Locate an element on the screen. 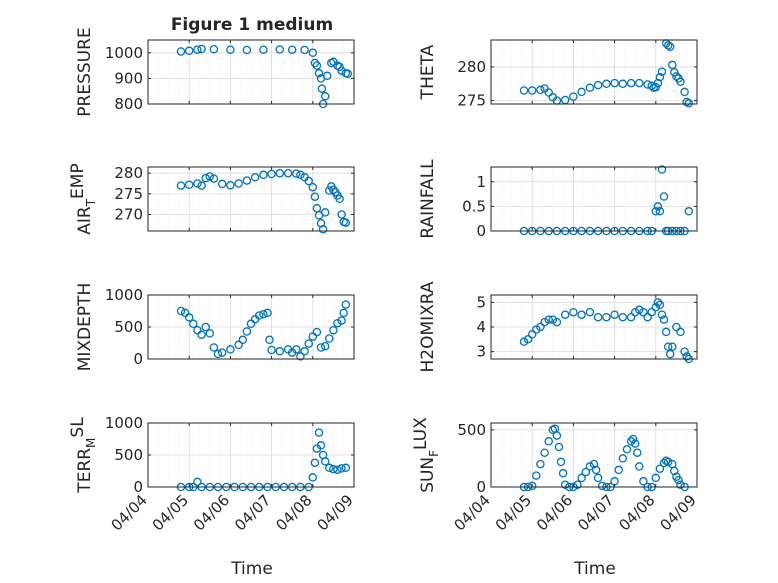  y-tick-label: 1000 is located at coordinates (124, 53).